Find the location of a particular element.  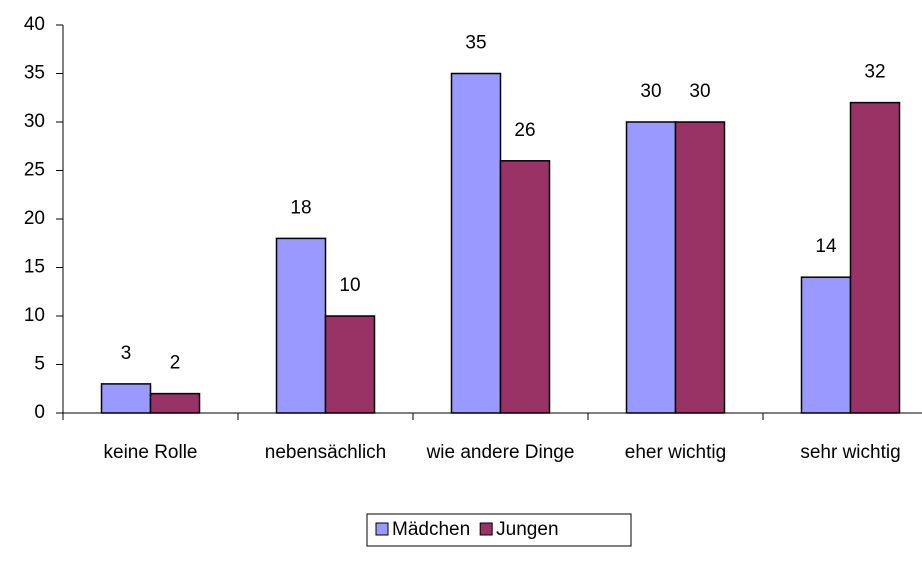

value-label: 3 is located at coordinates (126, 353).